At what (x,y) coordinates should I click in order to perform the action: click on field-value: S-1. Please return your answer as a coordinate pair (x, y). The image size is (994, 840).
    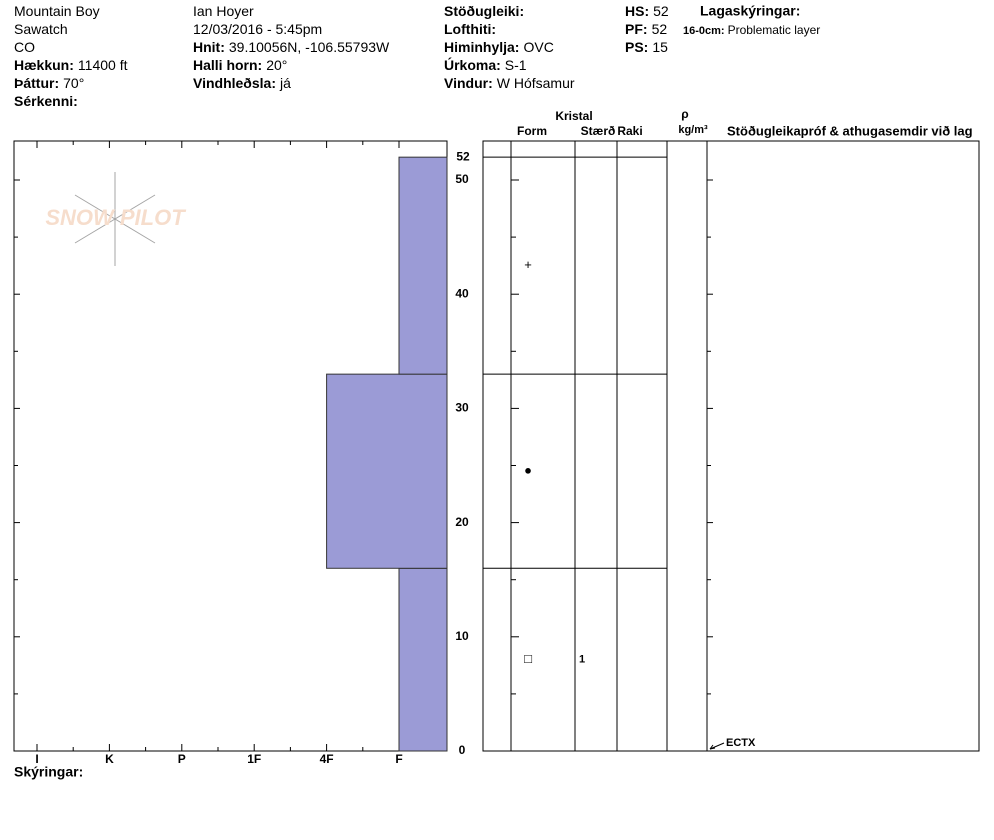
    Looking at the image, I should click on (516, 65).